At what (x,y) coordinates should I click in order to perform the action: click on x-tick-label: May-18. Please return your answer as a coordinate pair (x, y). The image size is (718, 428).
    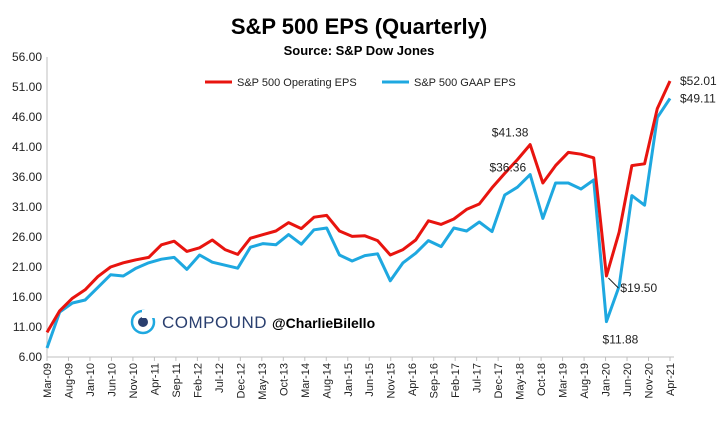
    Looking at the image, I should click on (521, 381).